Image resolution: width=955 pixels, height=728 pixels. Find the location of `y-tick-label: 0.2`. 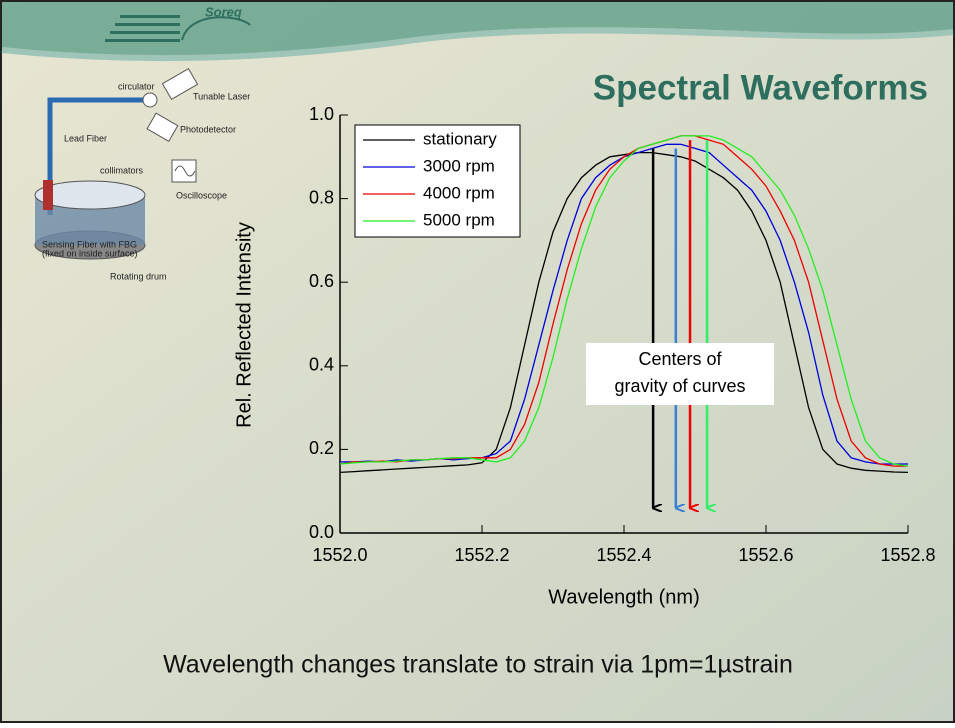

y-tick-label: 0.2 is located at coordinates (321, 448).